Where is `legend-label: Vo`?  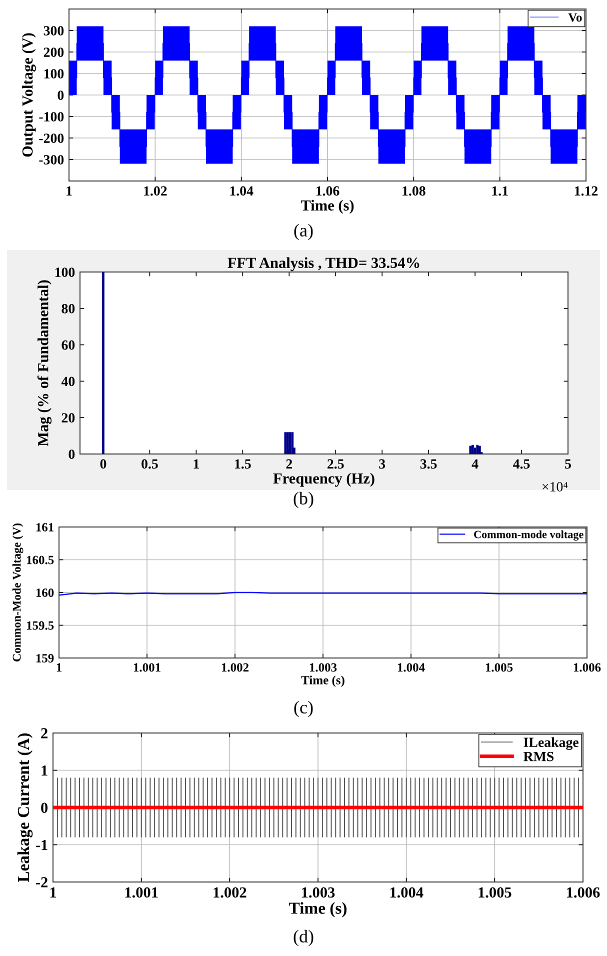
legend-label: Vo is located at coordinates (575, 17).